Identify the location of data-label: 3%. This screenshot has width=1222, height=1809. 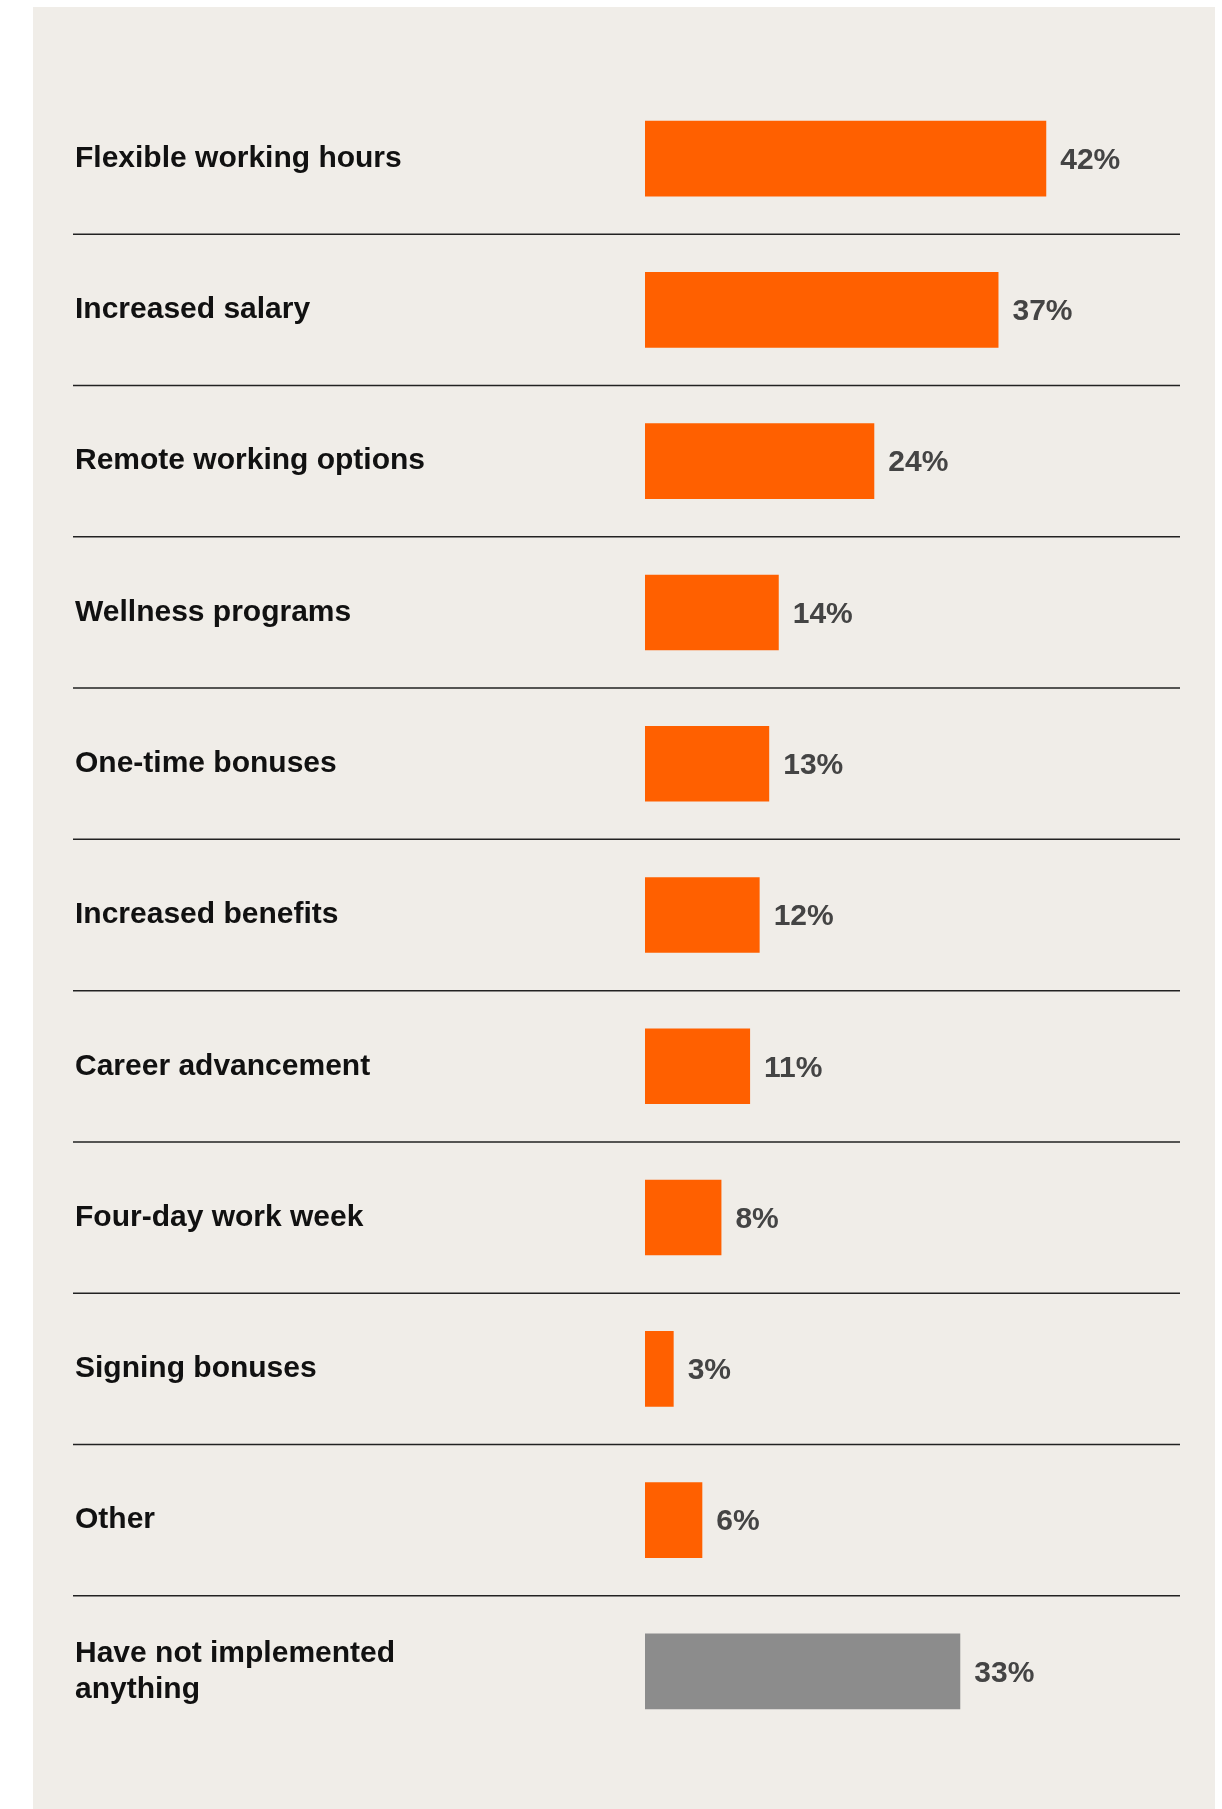
(709, 1369).